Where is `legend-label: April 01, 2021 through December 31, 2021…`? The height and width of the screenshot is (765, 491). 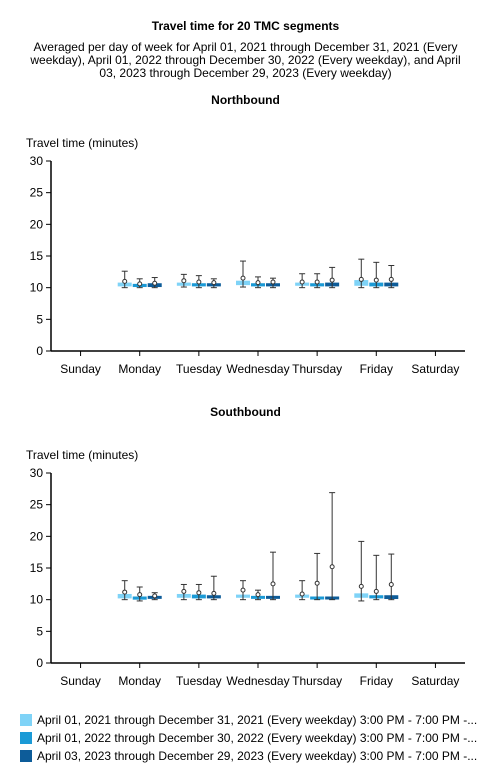
legend-label: April 01, 2021 through December 31, 2021… is located at coordinates (257, 720).